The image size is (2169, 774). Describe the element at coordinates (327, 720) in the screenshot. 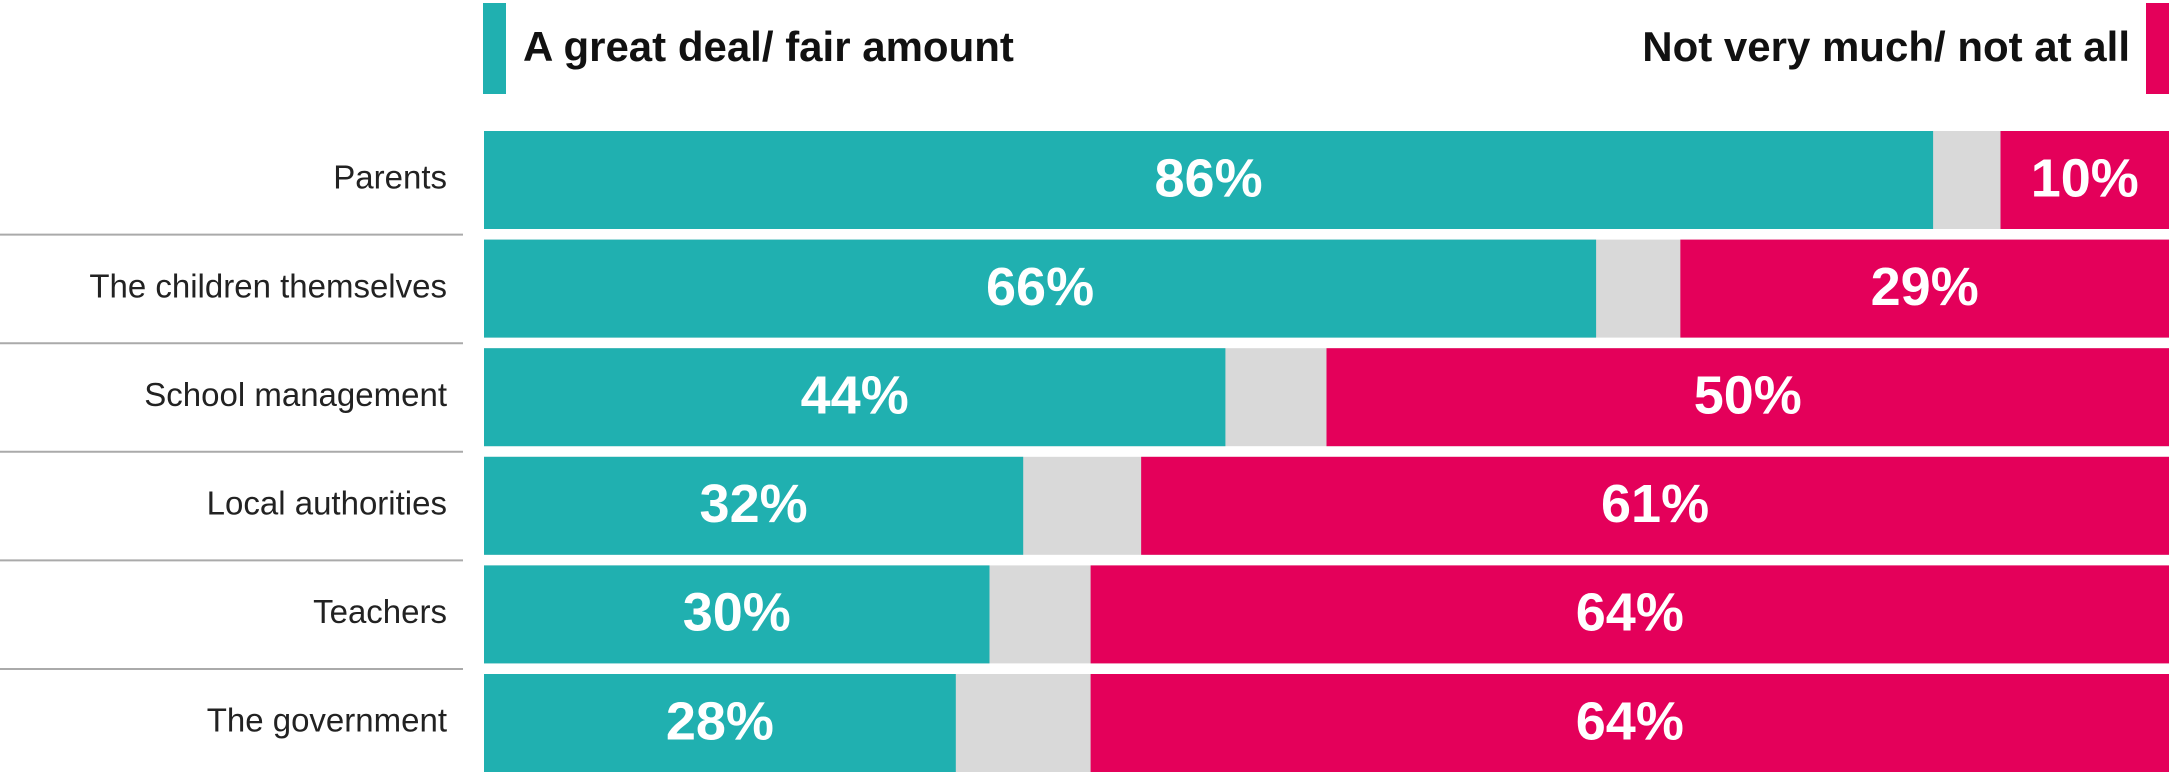

I see `category-label: The government` at that location.